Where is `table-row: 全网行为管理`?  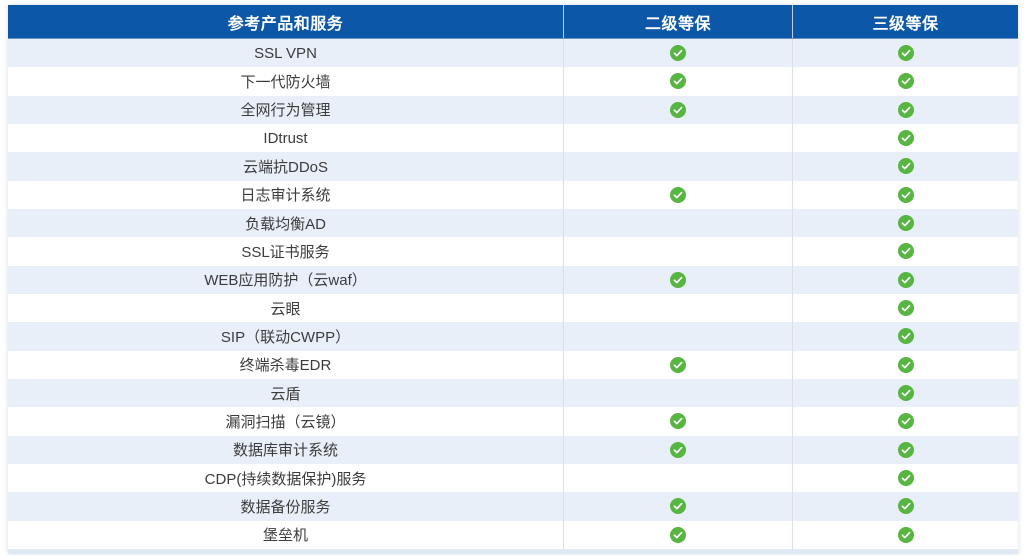
table-row: 全网行为管理 is located at coordinates (513, 109).